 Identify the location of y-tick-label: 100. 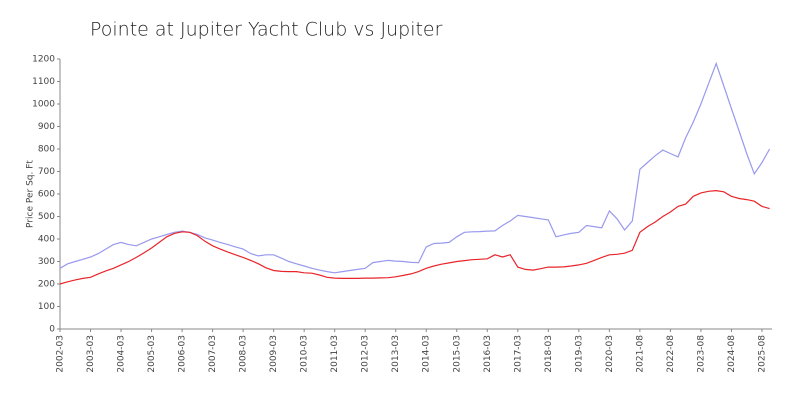
(46, 307).